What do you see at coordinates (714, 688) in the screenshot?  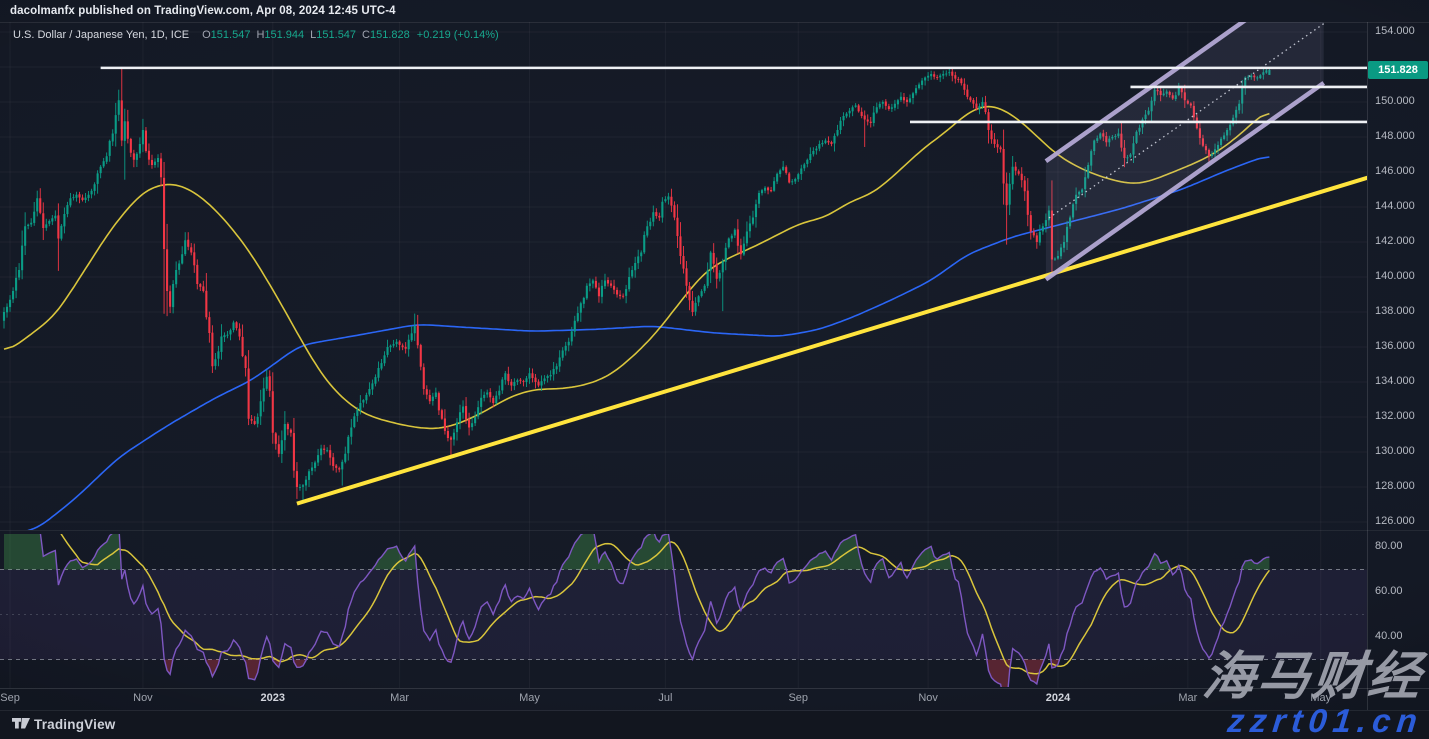 I see `time-axis-divider` at bounding box center [714, 688].